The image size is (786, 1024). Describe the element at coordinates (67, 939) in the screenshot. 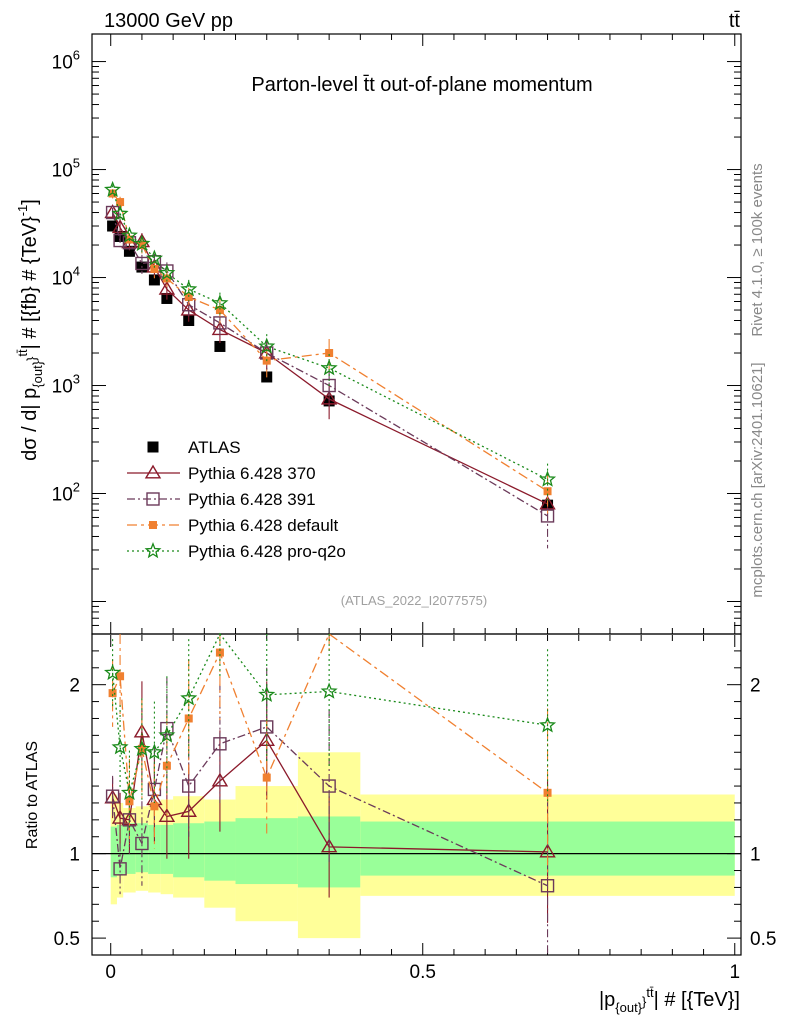

I see `ratio-tick-label: 0.5` at that location.